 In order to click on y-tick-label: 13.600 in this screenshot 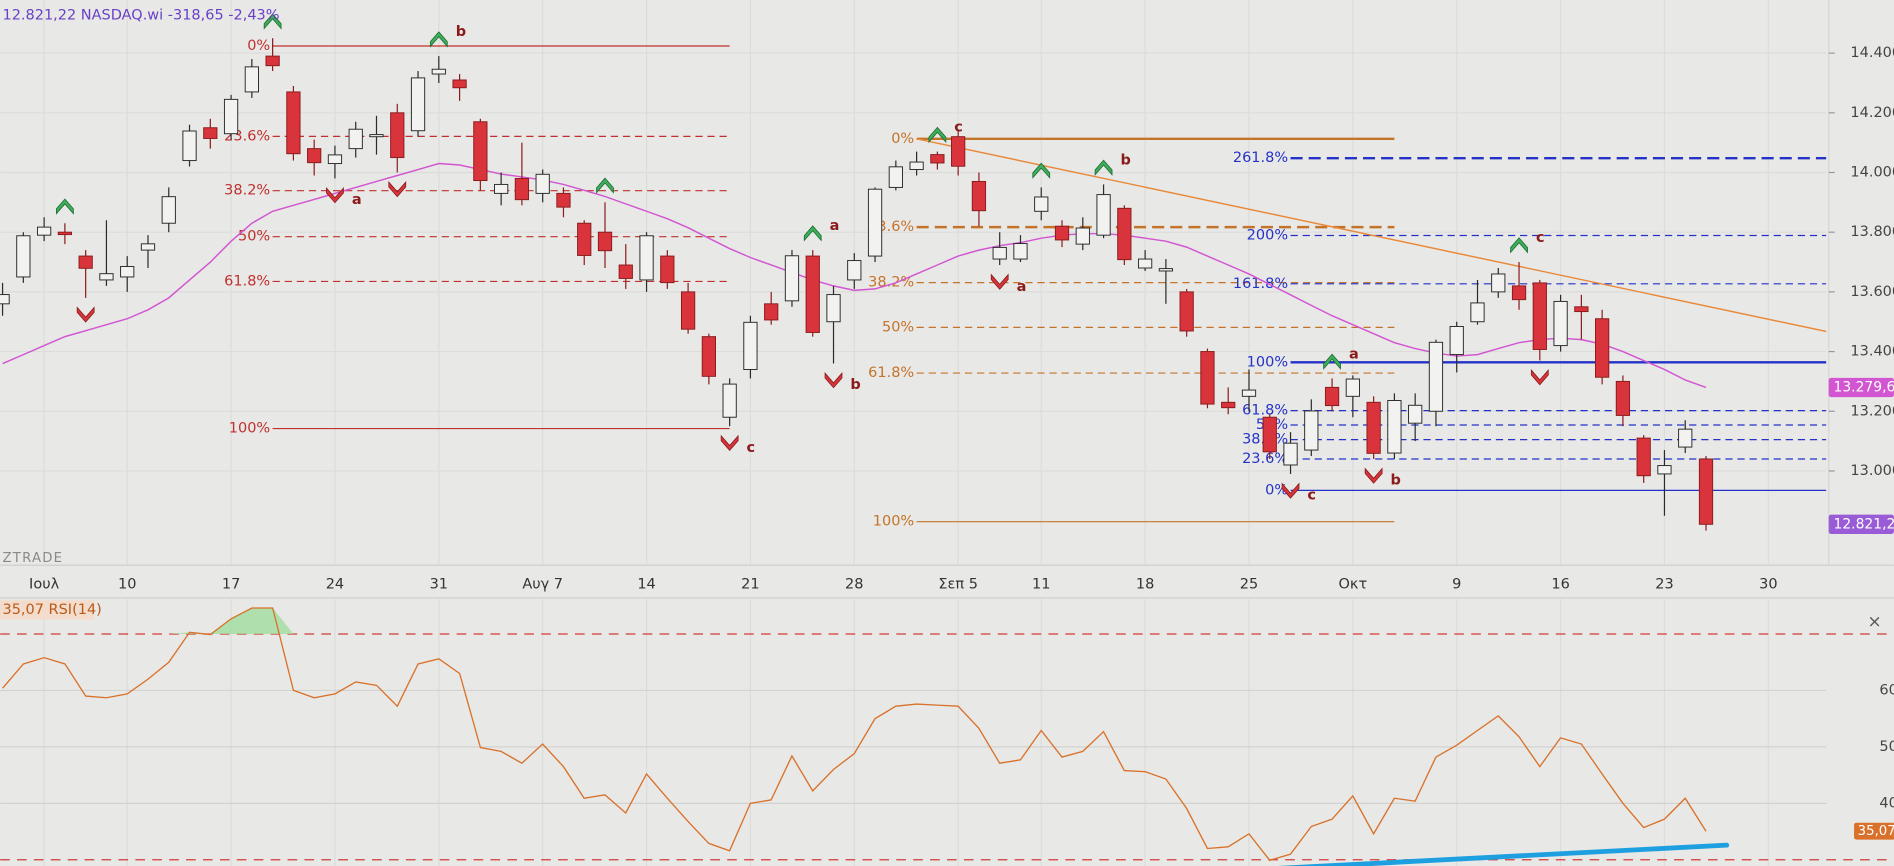, I will do `click(1872, 292)`.